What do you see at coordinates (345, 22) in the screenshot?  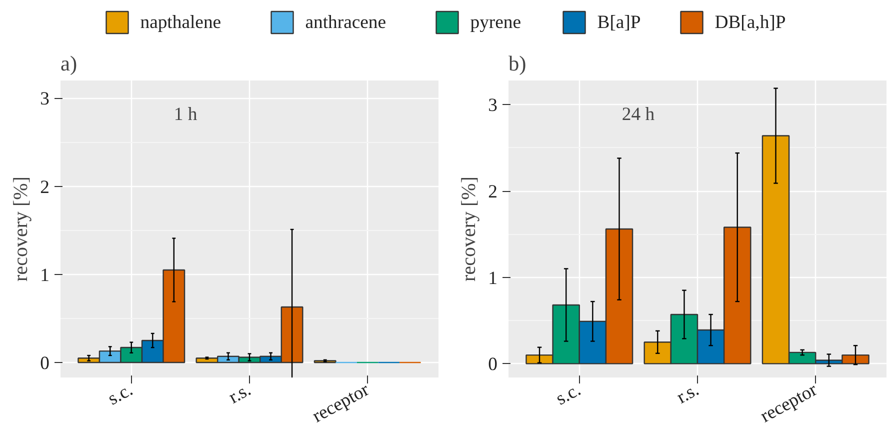 I see `legend-label: anthracene` at bounding box center [345, 22].